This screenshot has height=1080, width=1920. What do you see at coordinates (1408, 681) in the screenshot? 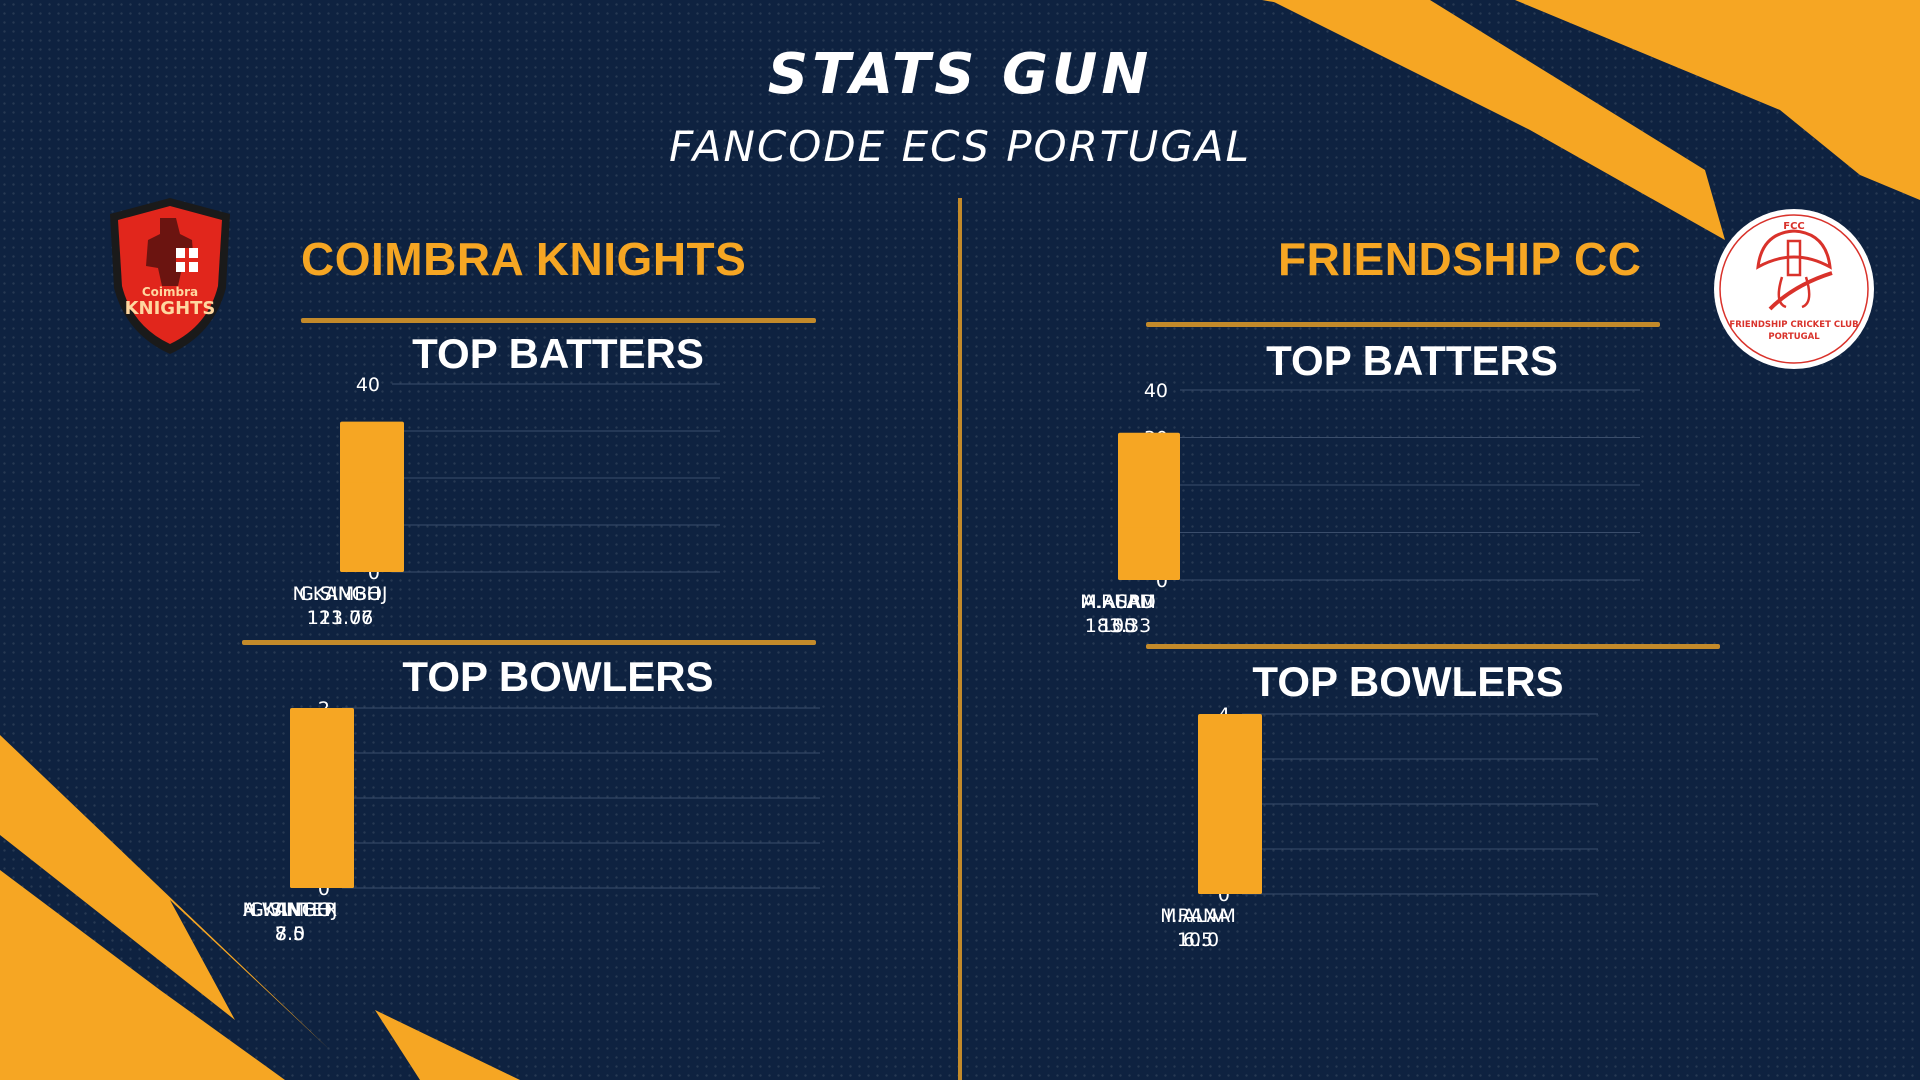
I see `right-bowlers-title: TOP BOWLERS` at bounding box center [1408, 681].